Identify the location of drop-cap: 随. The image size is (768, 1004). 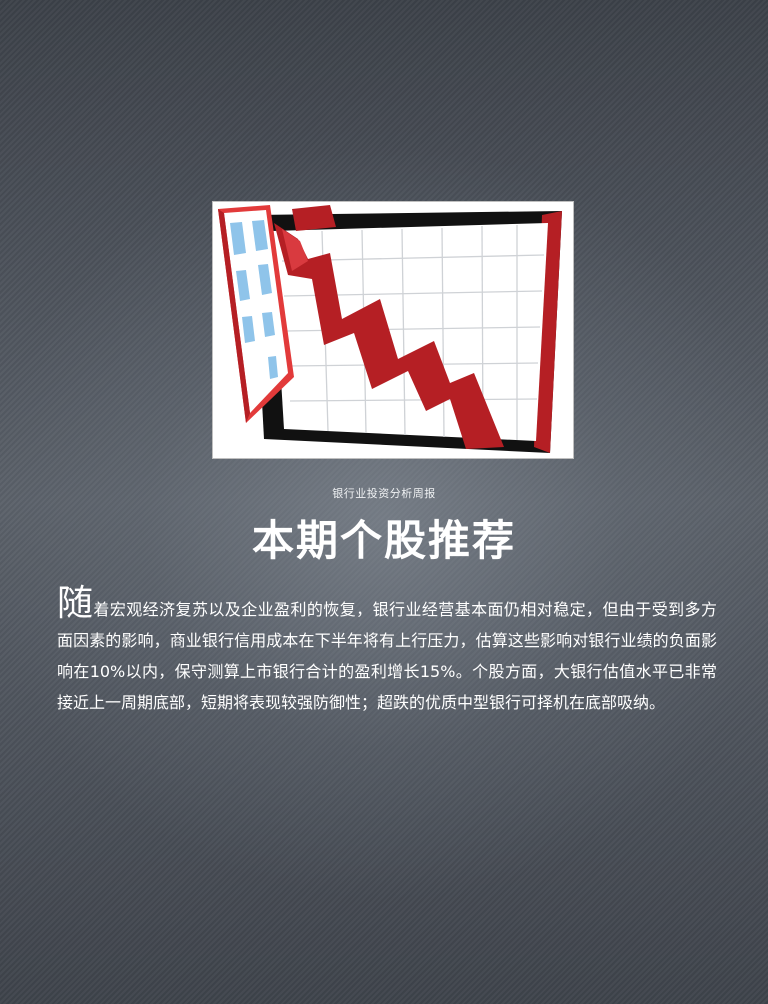
(75, 603).